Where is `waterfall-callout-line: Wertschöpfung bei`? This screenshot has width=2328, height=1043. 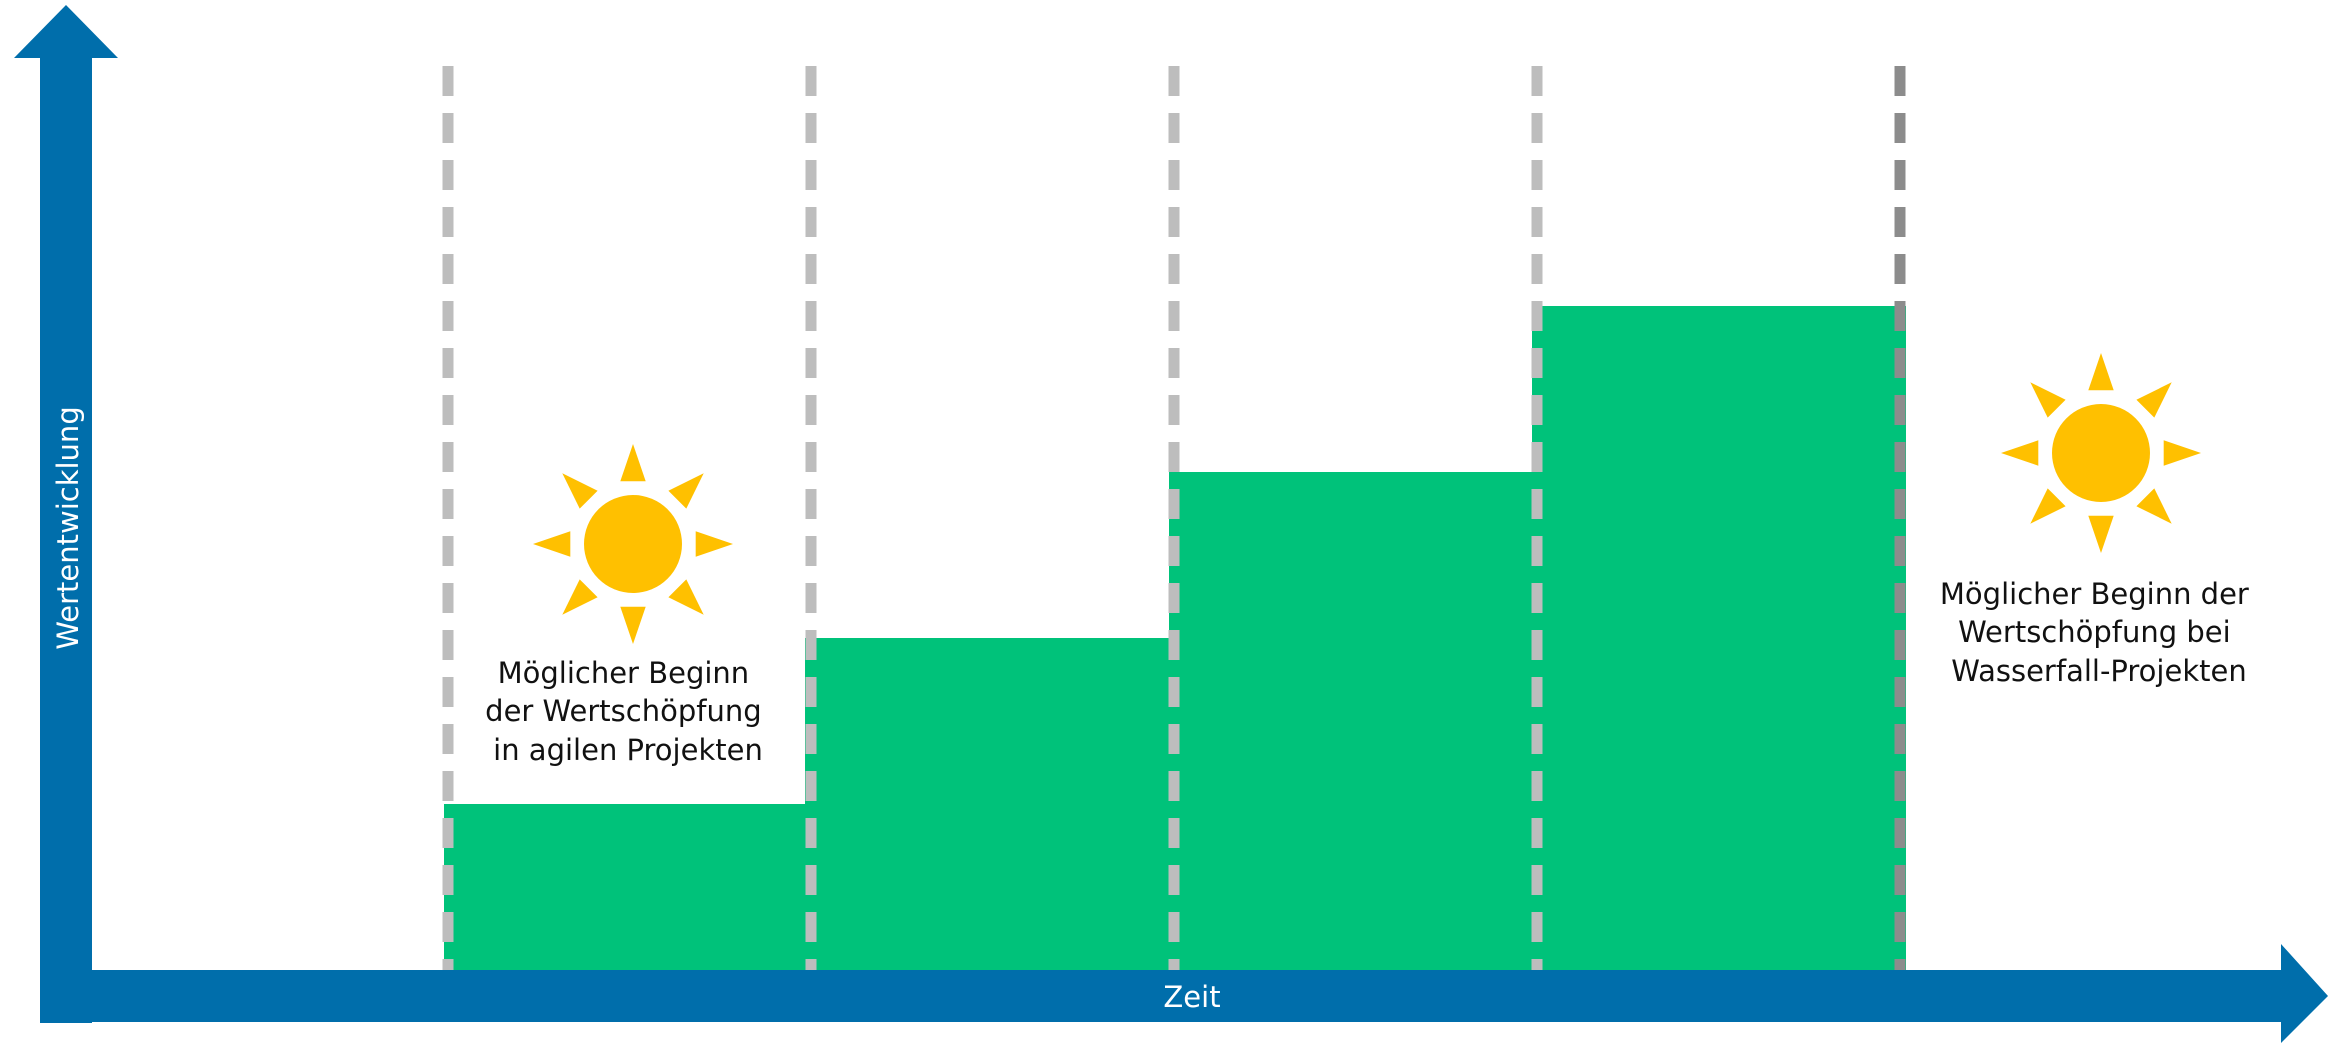 waterfall-callout-line: Wertschöpfung bei is located at coordinates (2094, 632).